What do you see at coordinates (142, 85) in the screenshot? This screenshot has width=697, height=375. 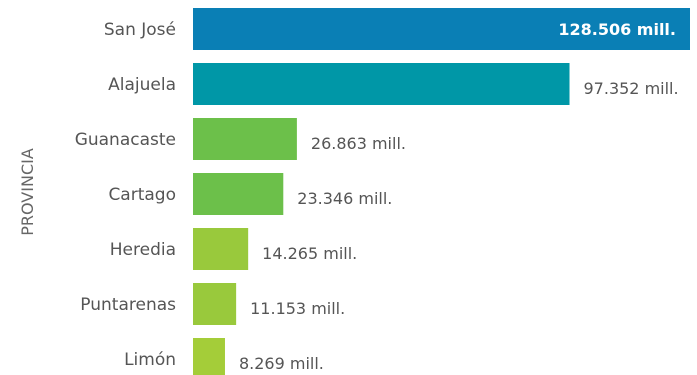 I see `category-label-1: Alajuela` at bounding box center [142, 85].